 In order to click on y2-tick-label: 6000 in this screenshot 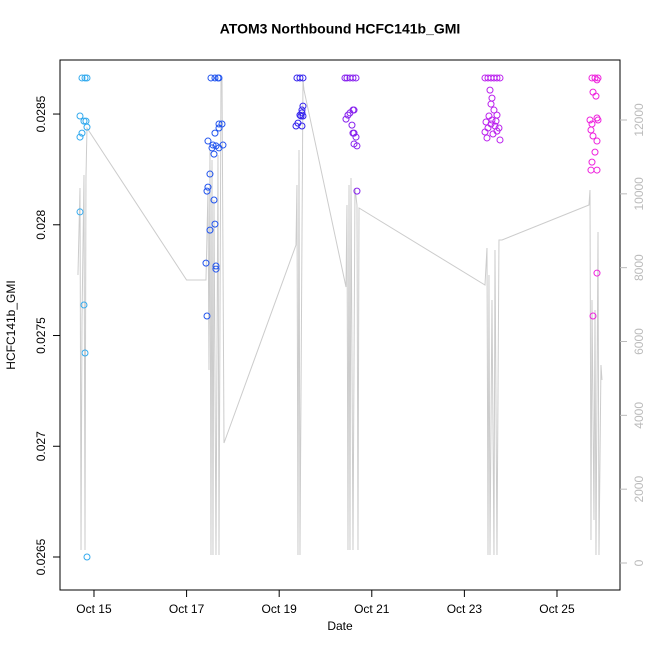, I will do `click(639, 341)`.